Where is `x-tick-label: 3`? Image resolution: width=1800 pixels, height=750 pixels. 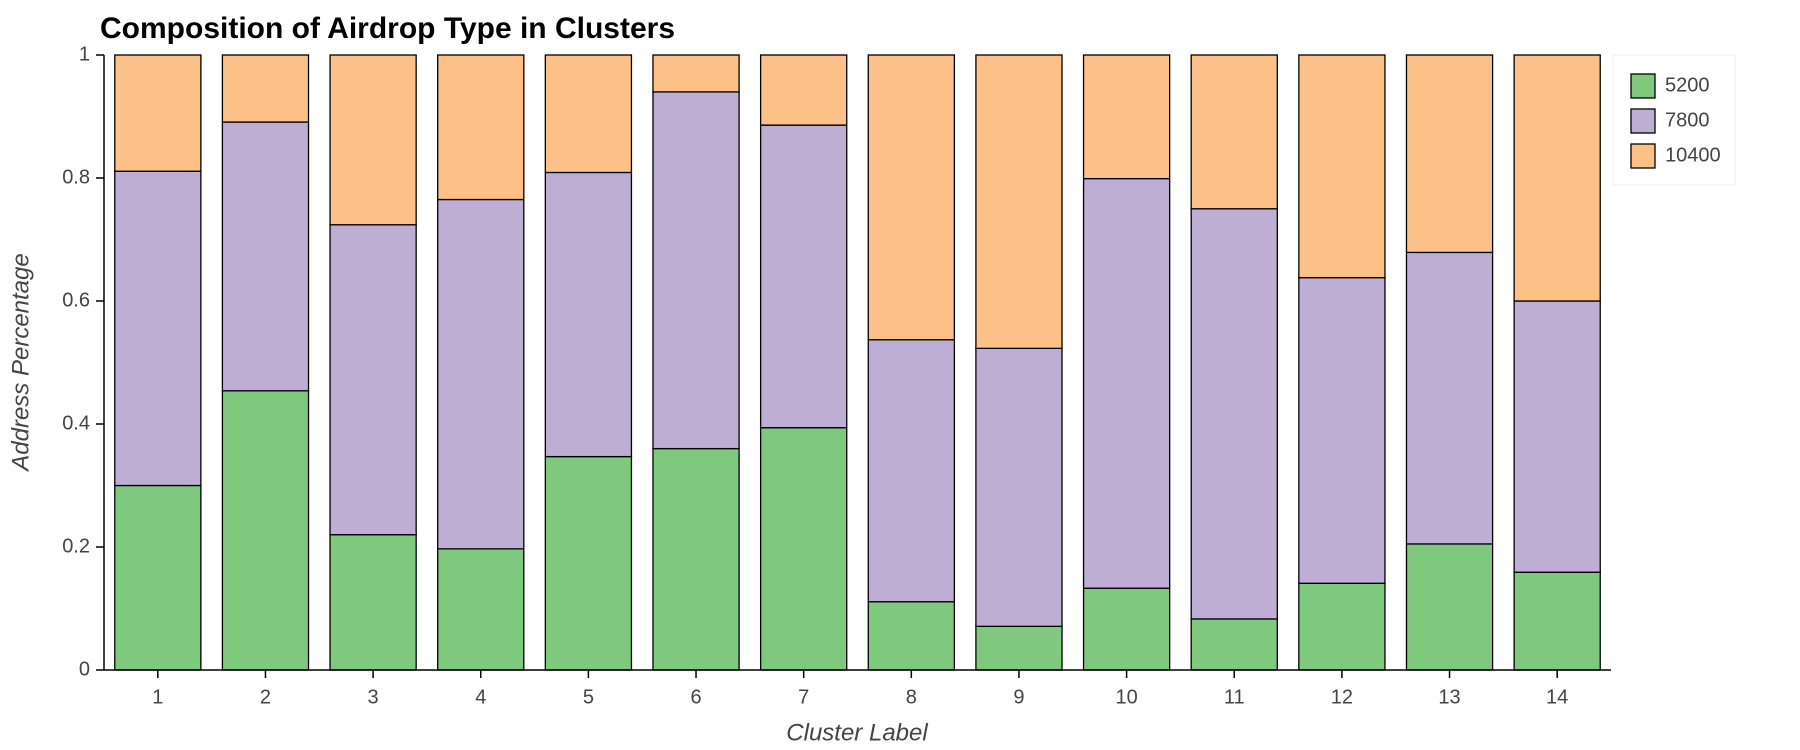
x-tick-label: 3 is located at coordinates (373, 697).